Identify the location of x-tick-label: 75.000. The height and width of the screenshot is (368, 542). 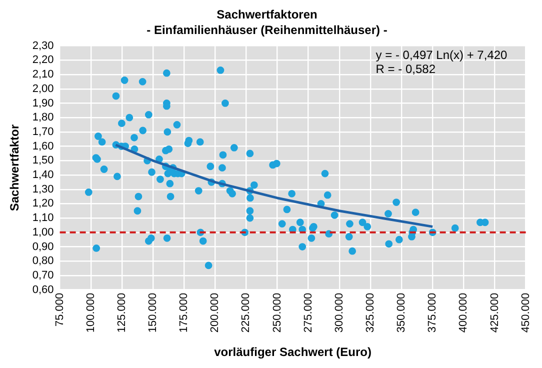
(60, 309).